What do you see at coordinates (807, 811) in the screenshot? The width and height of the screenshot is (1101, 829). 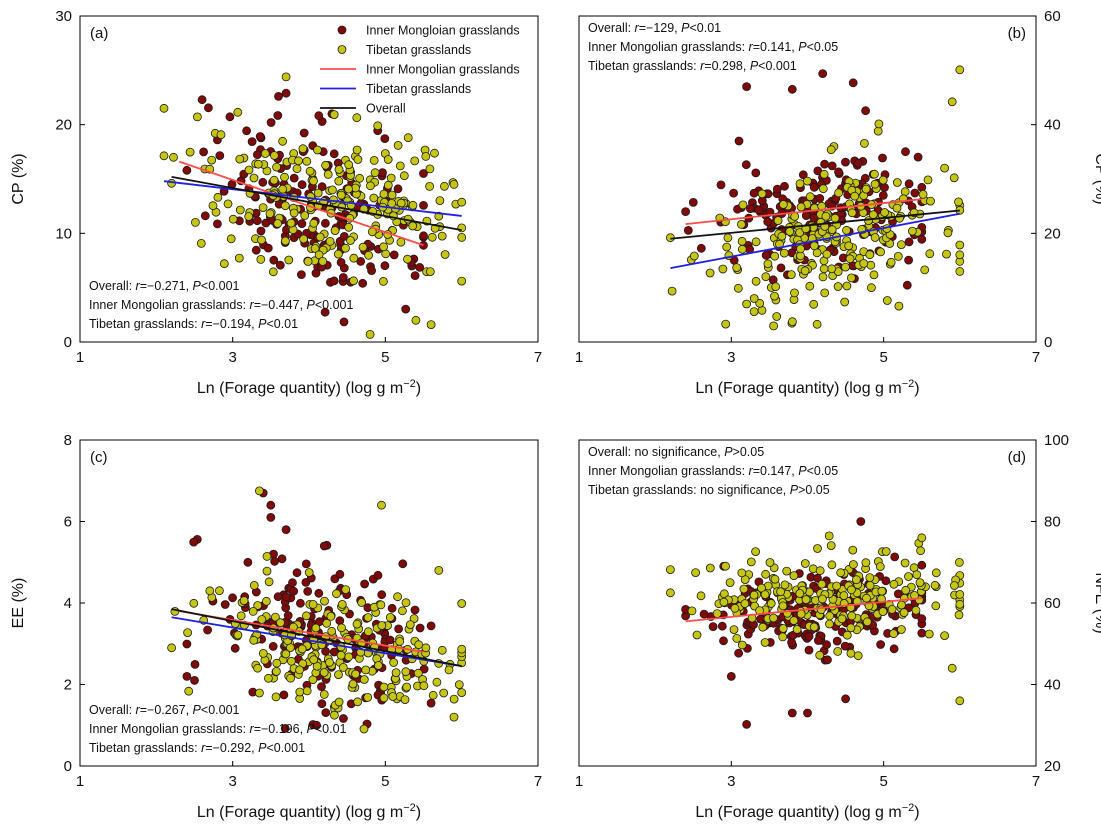 I see `panel-d-x-axis-label: Ln (Forage quantity) (log g m−2)` at bounding box center [807, 811].